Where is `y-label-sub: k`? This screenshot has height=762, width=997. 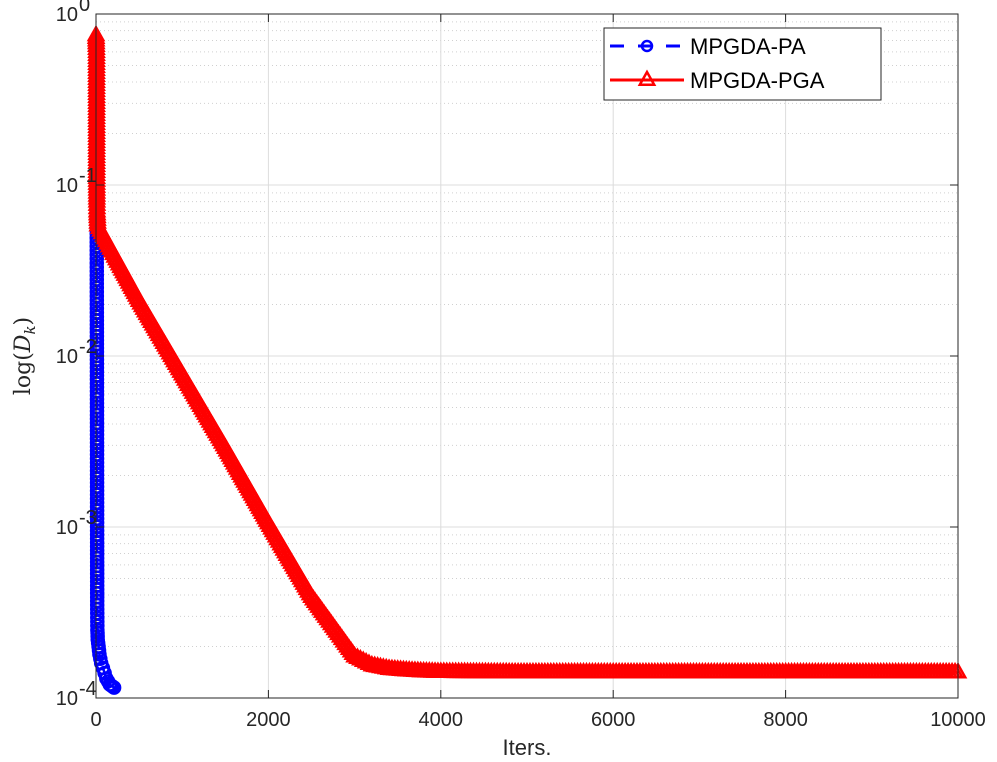
y-label-sub: k is located at coordinates (30, 329).